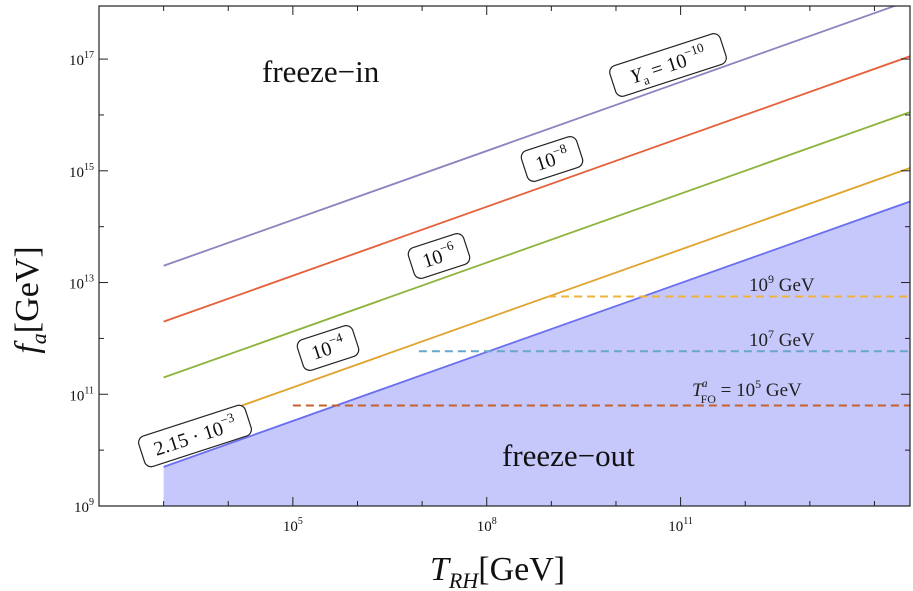 This screenshot has height=591, width=913. I want to click on y-tick-label-1e9: 109, so click(84, 506).